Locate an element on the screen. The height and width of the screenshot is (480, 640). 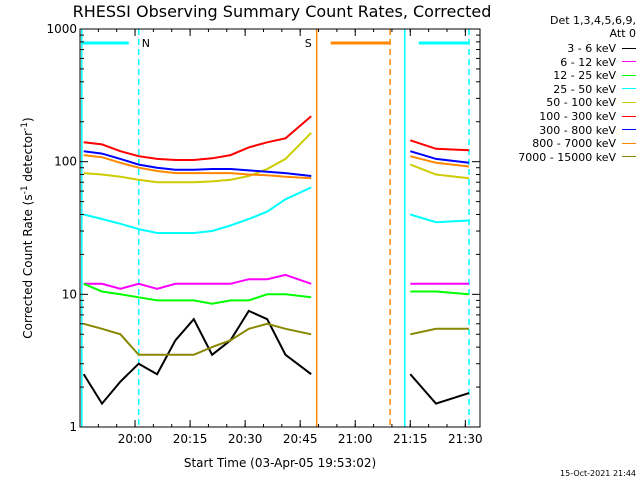
interval-label-2: S is located at coordinates (308, 43).